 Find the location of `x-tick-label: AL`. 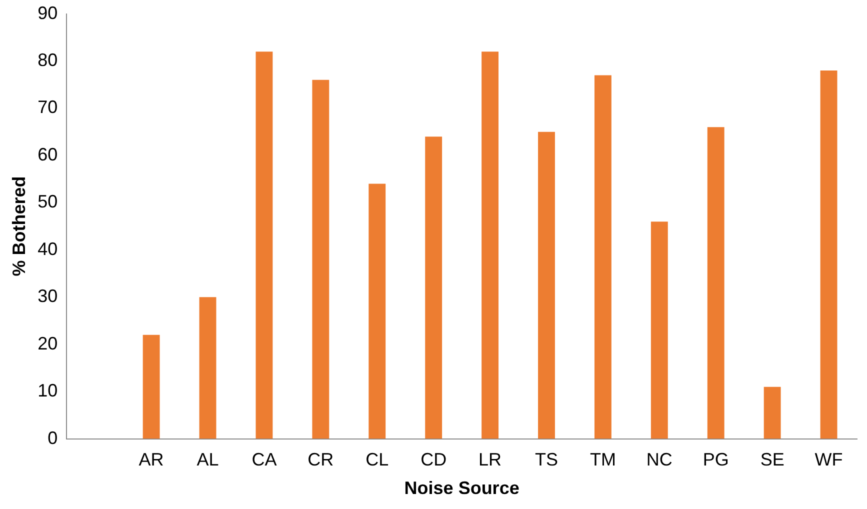

x-tick-label: AL is located at coordinates (207, 460).